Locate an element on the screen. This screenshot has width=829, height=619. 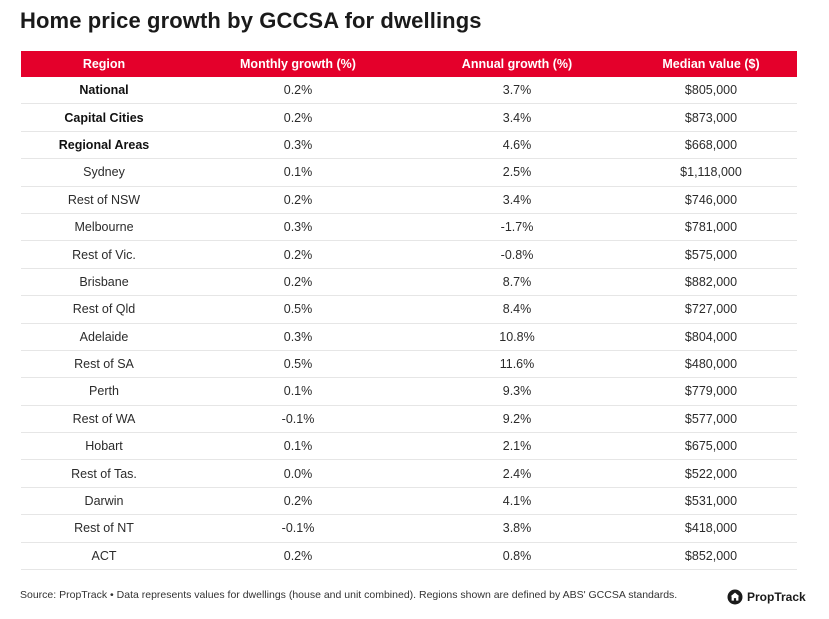
cell-median-value: $668,000 is located at coordinates (711, 145).